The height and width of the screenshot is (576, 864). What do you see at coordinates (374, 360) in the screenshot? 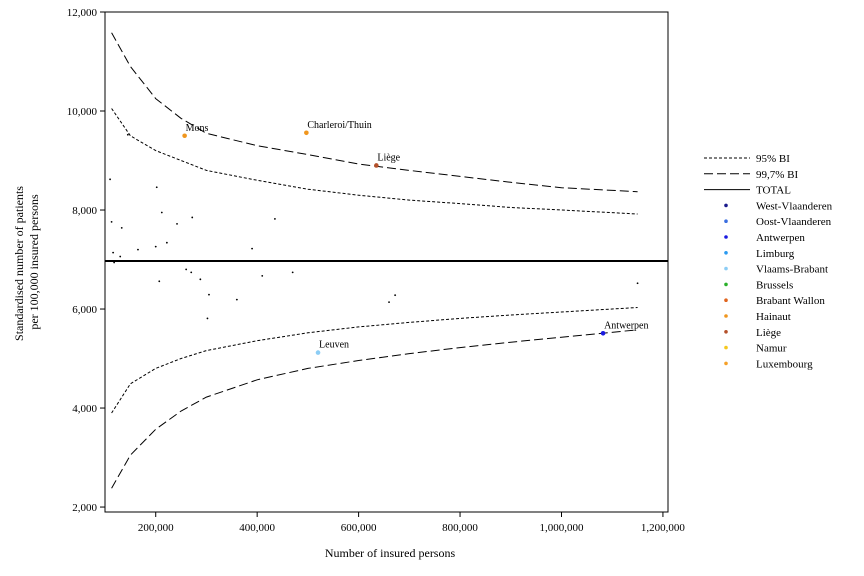
I see `limit-curve-lower` at bounding box center [374, 360].